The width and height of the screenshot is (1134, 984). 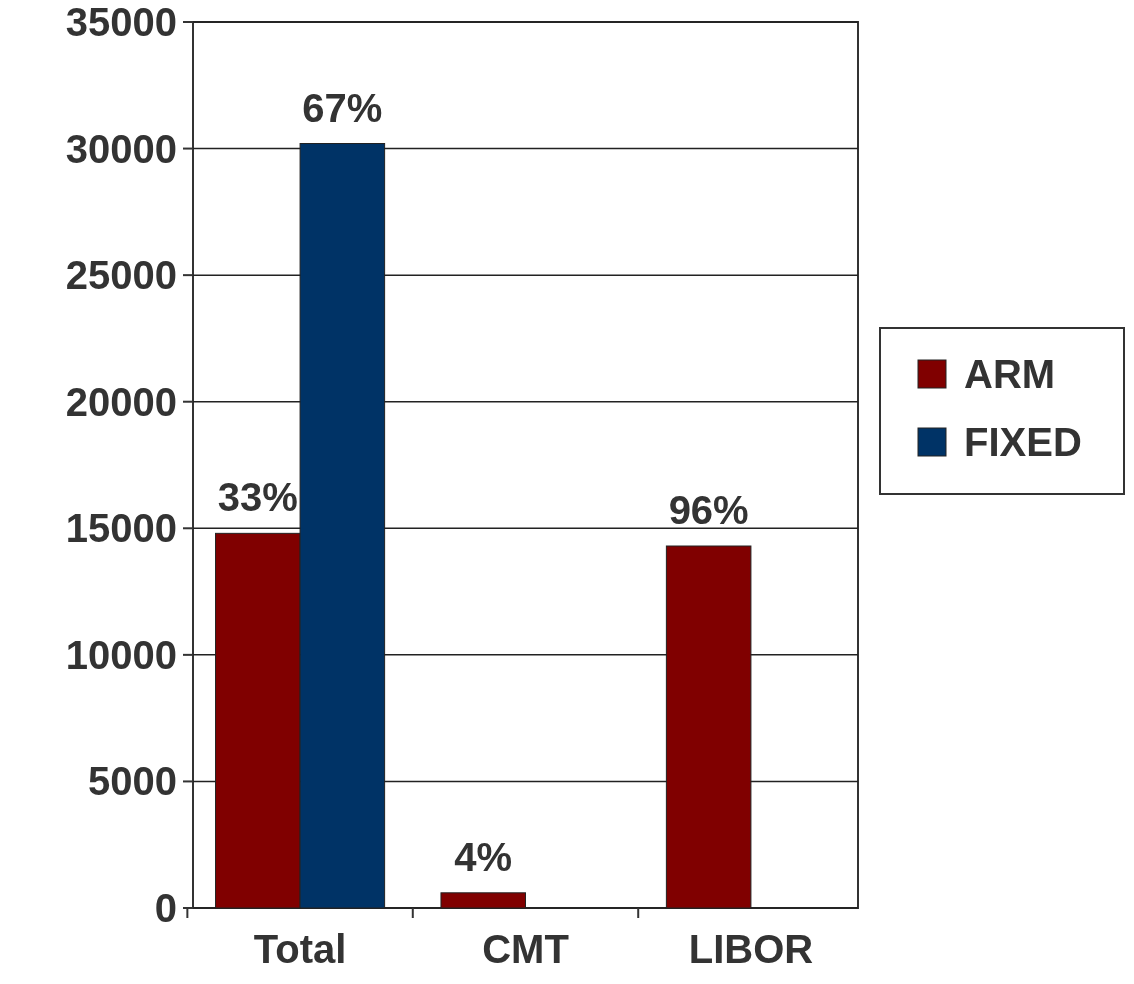 I want to click on y-tick-label: 30000, so click(x=121, y=148).